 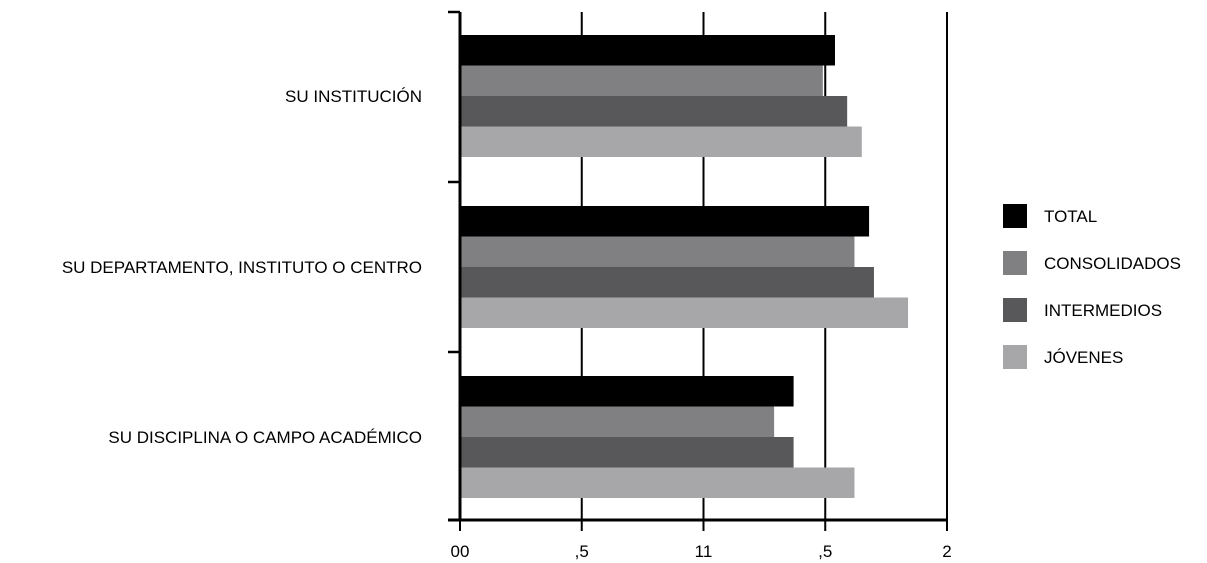 I want to click on category-label-1: SU DEPARTAMENTO, INSTITUTO O CENTRO, so click(x=242, y=267).